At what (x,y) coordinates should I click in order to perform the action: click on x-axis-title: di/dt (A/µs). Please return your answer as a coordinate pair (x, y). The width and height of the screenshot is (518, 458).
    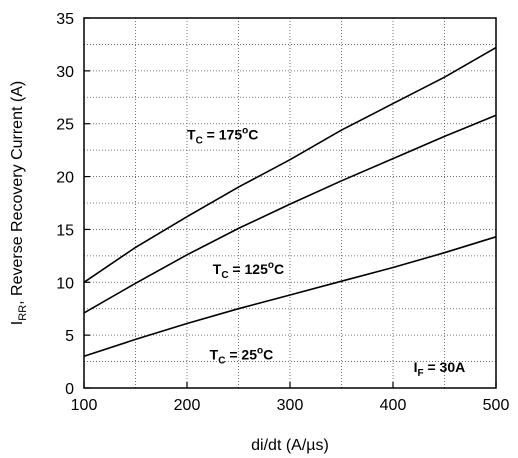
    Looking at the image, I should click on (290, 445).